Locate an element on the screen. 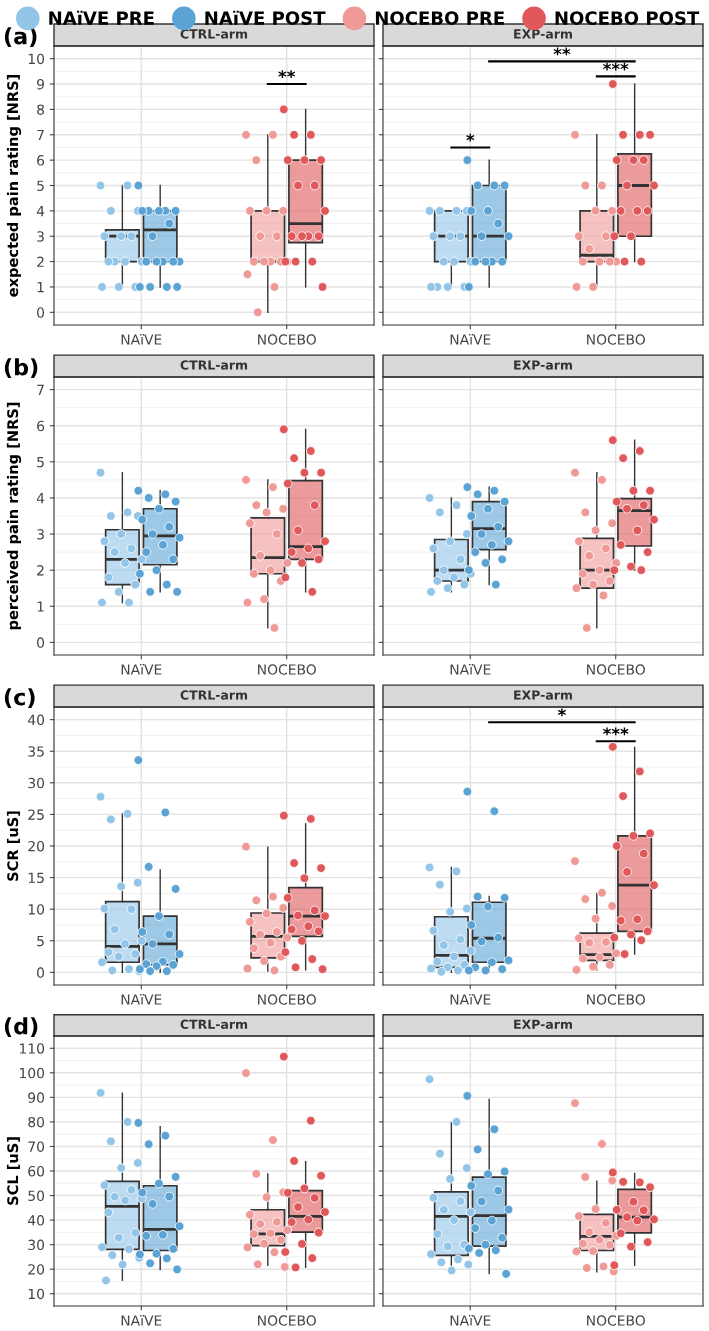  text: (d) is located at coordinates (21, 1027).